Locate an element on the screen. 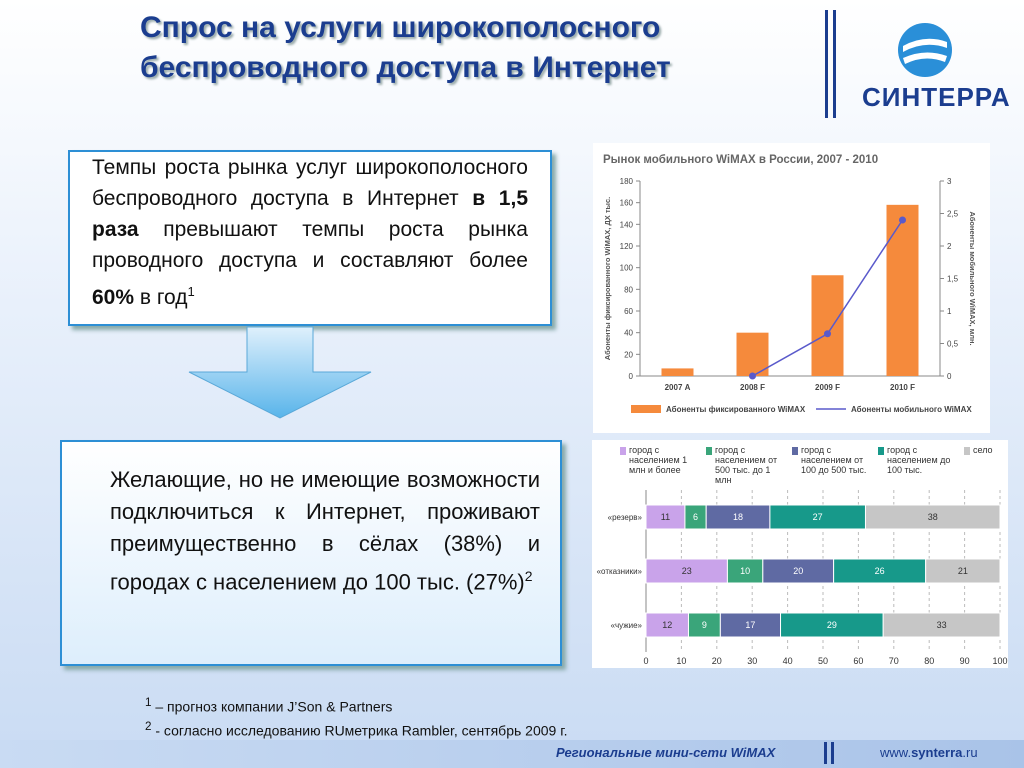  y-tick-label: «резерв» is located at coordinates (625, 517).